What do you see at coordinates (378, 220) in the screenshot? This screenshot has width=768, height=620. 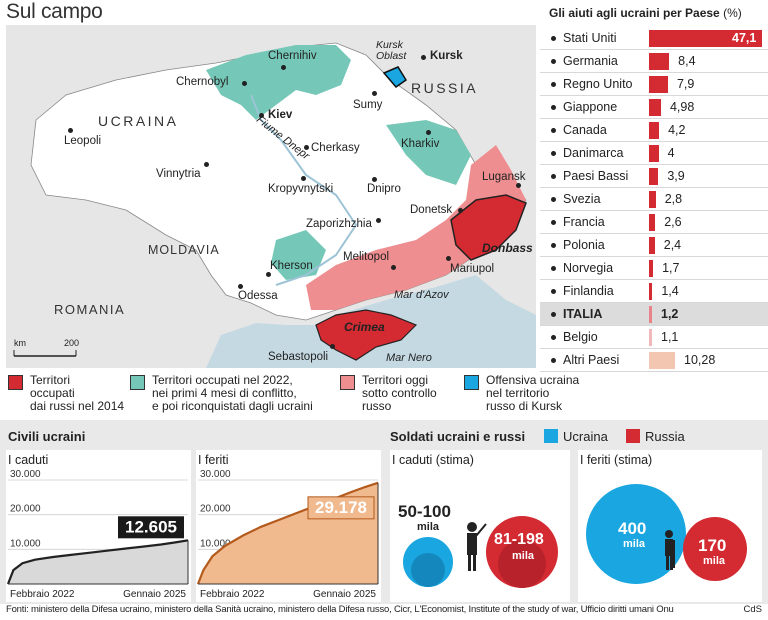 I see `dot-zaporizhzhia` at bounding box center [378, 220].